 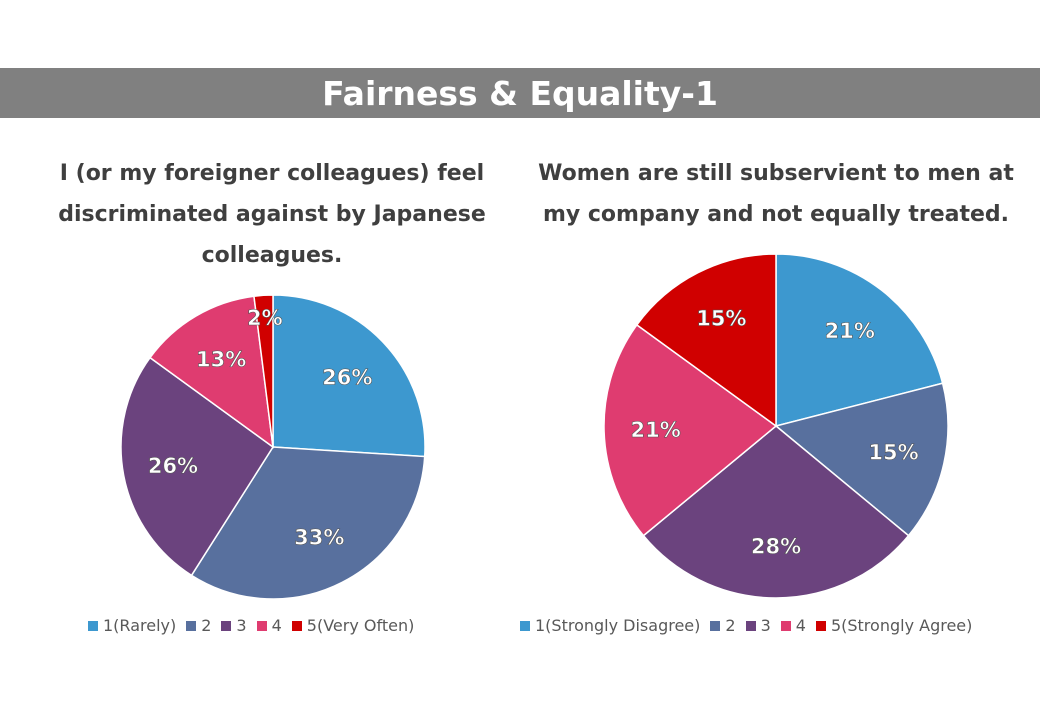 I want to click on slice-label-5: 2%, so click(x=265, y=318).